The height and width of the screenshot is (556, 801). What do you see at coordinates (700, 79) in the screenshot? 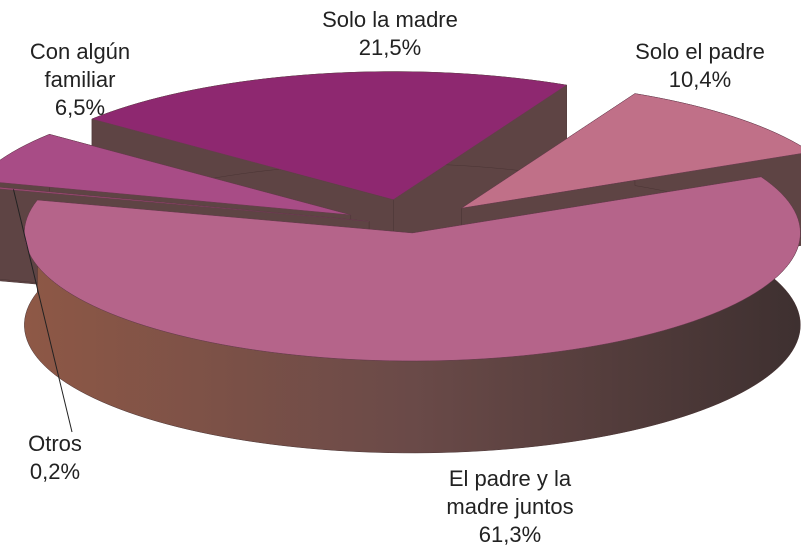
I see `value-label: 10,4%` at bounding box center [700, 79].